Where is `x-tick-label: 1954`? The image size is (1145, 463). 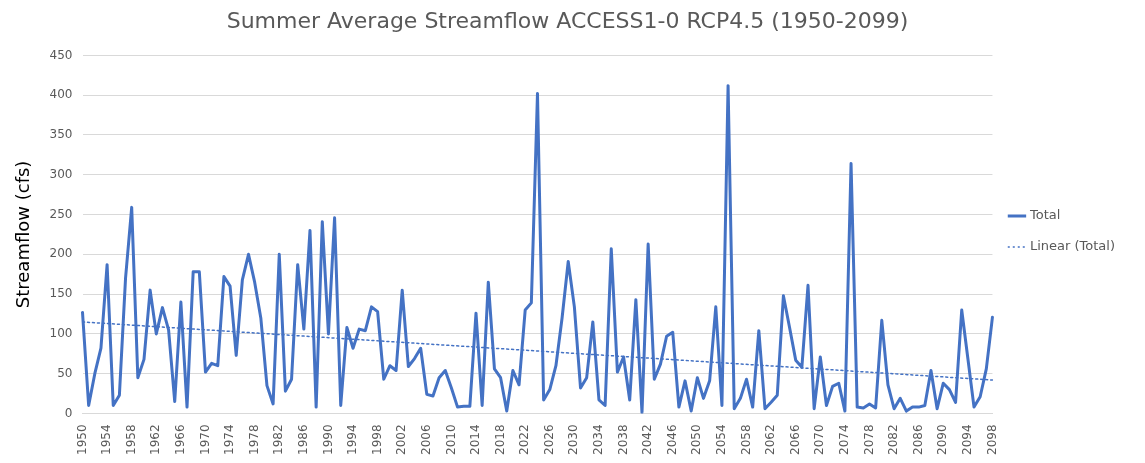 x-tick-label: 1954 is located at coordinates (106, 440).